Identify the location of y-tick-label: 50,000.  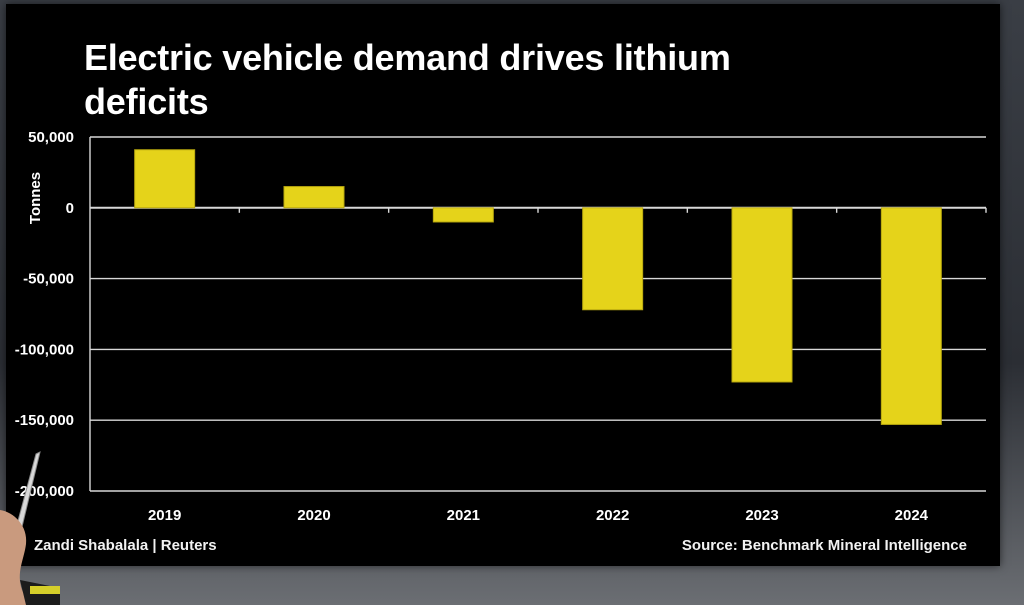
(51, 137).